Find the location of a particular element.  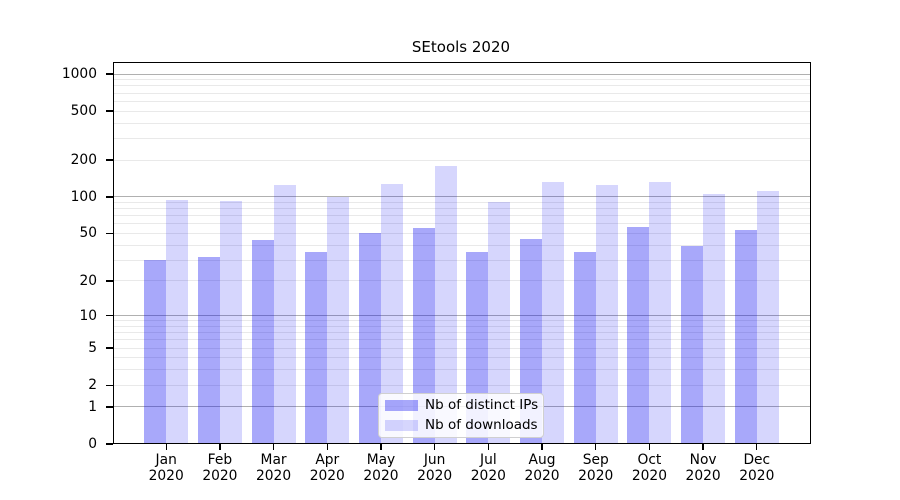

bar-ips-apr is located at coordinates (316, 348).